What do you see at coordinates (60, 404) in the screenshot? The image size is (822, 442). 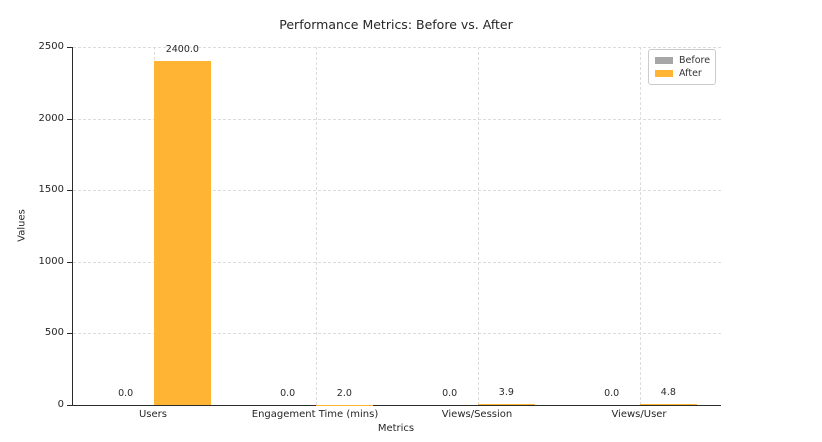 I see `y-tick-label: 0` at bounding box center [60, 404].